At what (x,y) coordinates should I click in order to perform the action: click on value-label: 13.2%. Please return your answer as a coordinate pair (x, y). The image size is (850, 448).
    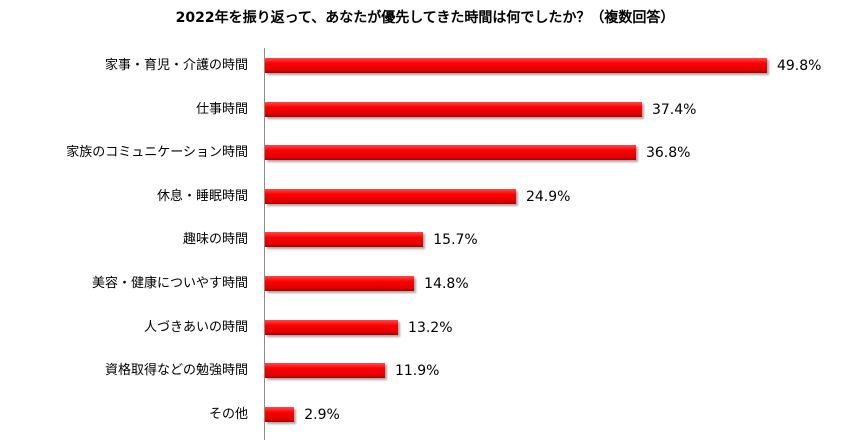
    Looking at the image, I should click on (430, 327).